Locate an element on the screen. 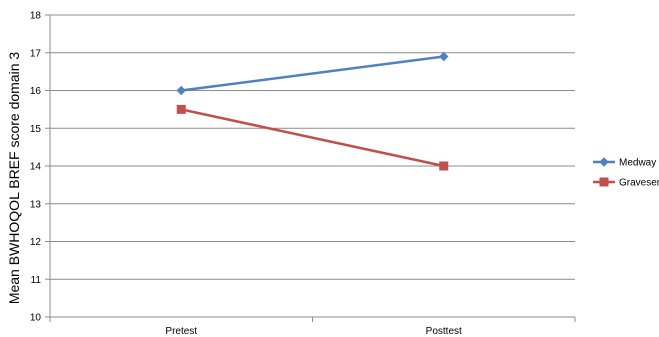  legend-marker-medway is located at coordinates (604, 162).